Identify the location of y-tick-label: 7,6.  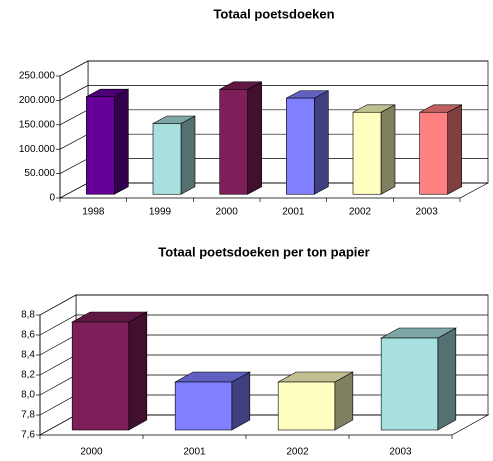
(28, 435).